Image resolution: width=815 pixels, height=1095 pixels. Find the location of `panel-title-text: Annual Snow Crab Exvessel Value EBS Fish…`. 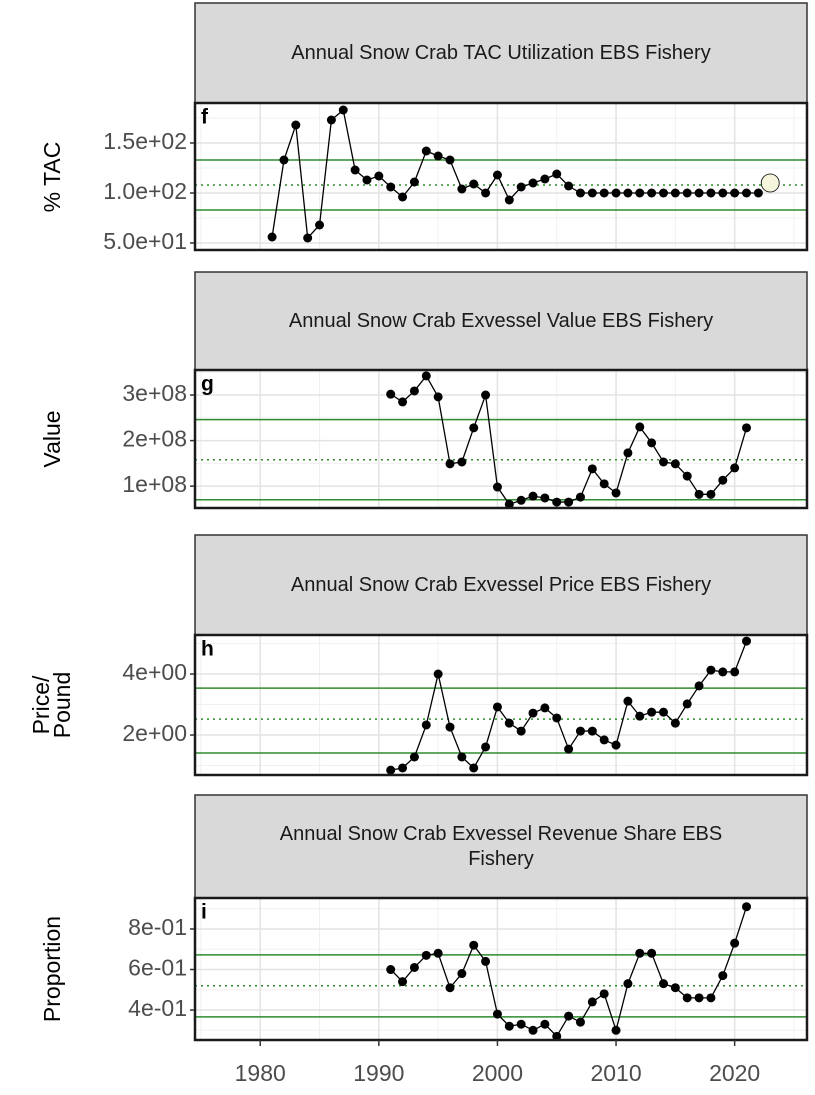

panel-title-text: Annual Snow Crab Exvessel Value EBS Fish… is located at coordinates (501, 320).